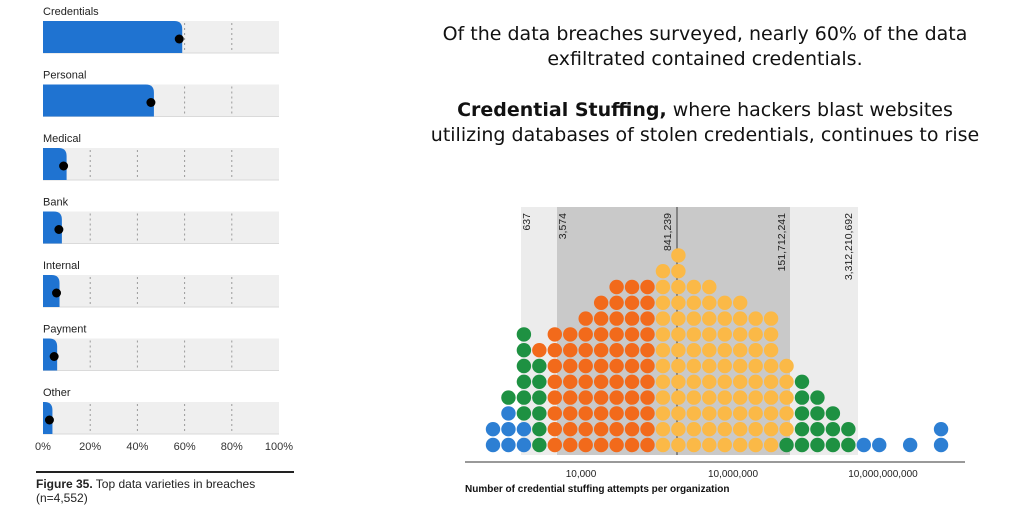 The width and height of the screenshot is (1024, 523). I want to click on marker-label: 3,312,210,692, so click(849, 246).